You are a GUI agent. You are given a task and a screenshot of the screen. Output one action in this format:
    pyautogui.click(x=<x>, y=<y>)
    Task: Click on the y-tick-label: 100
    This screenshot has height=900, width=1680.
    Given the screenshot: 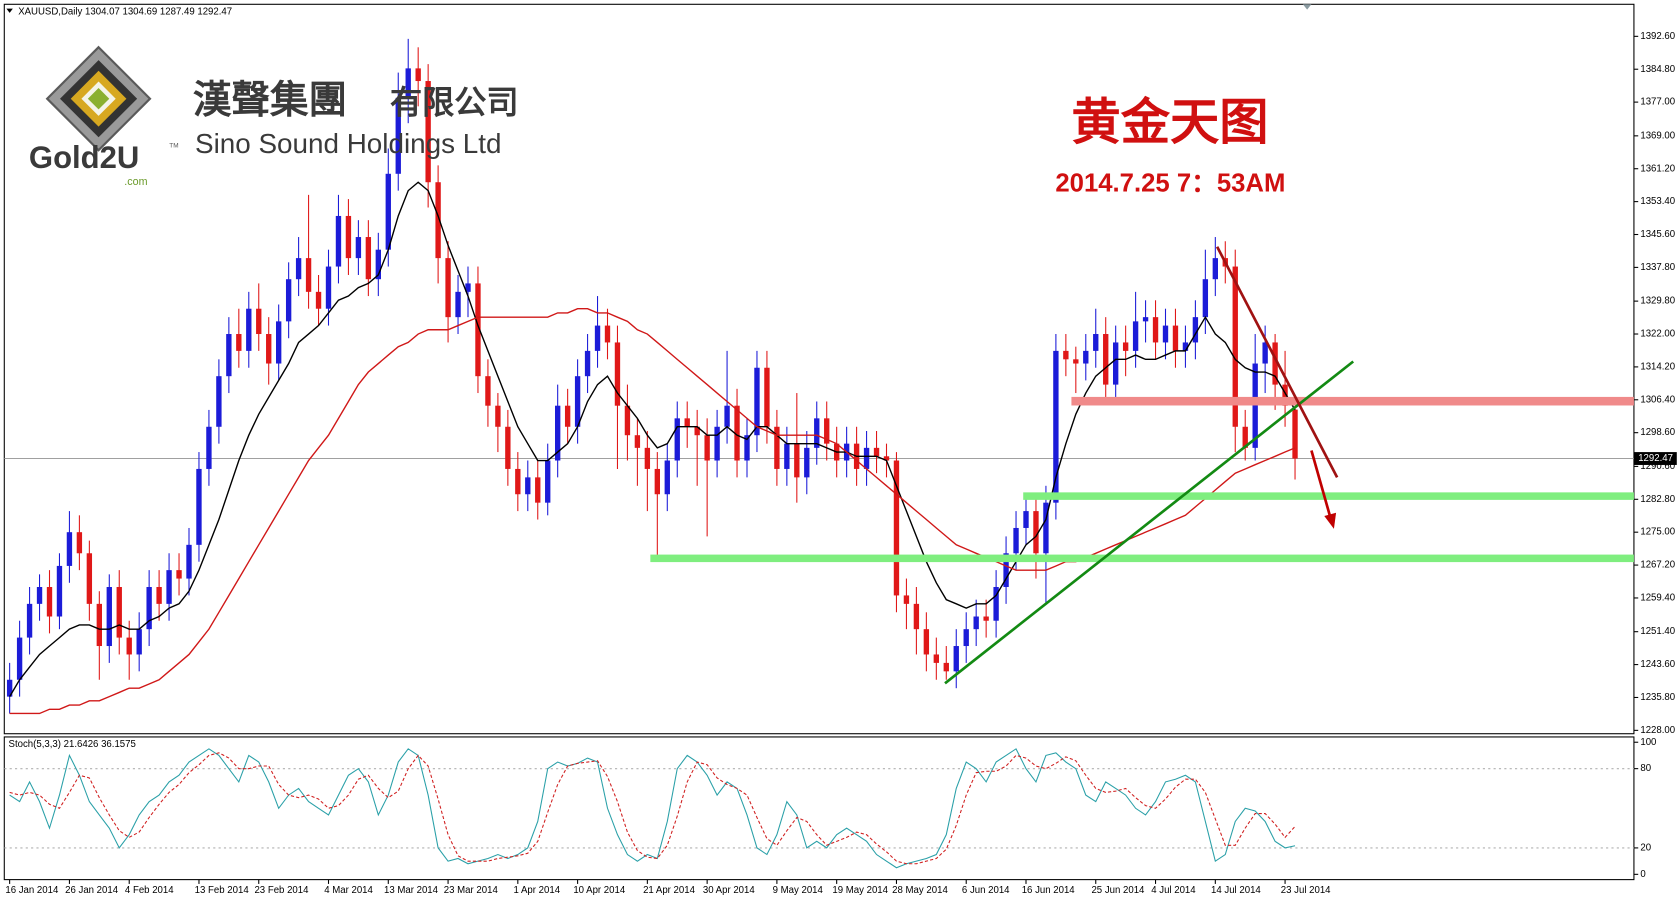 What is the action you would take?
    pyautogui.click(x=1648, y=742)
    